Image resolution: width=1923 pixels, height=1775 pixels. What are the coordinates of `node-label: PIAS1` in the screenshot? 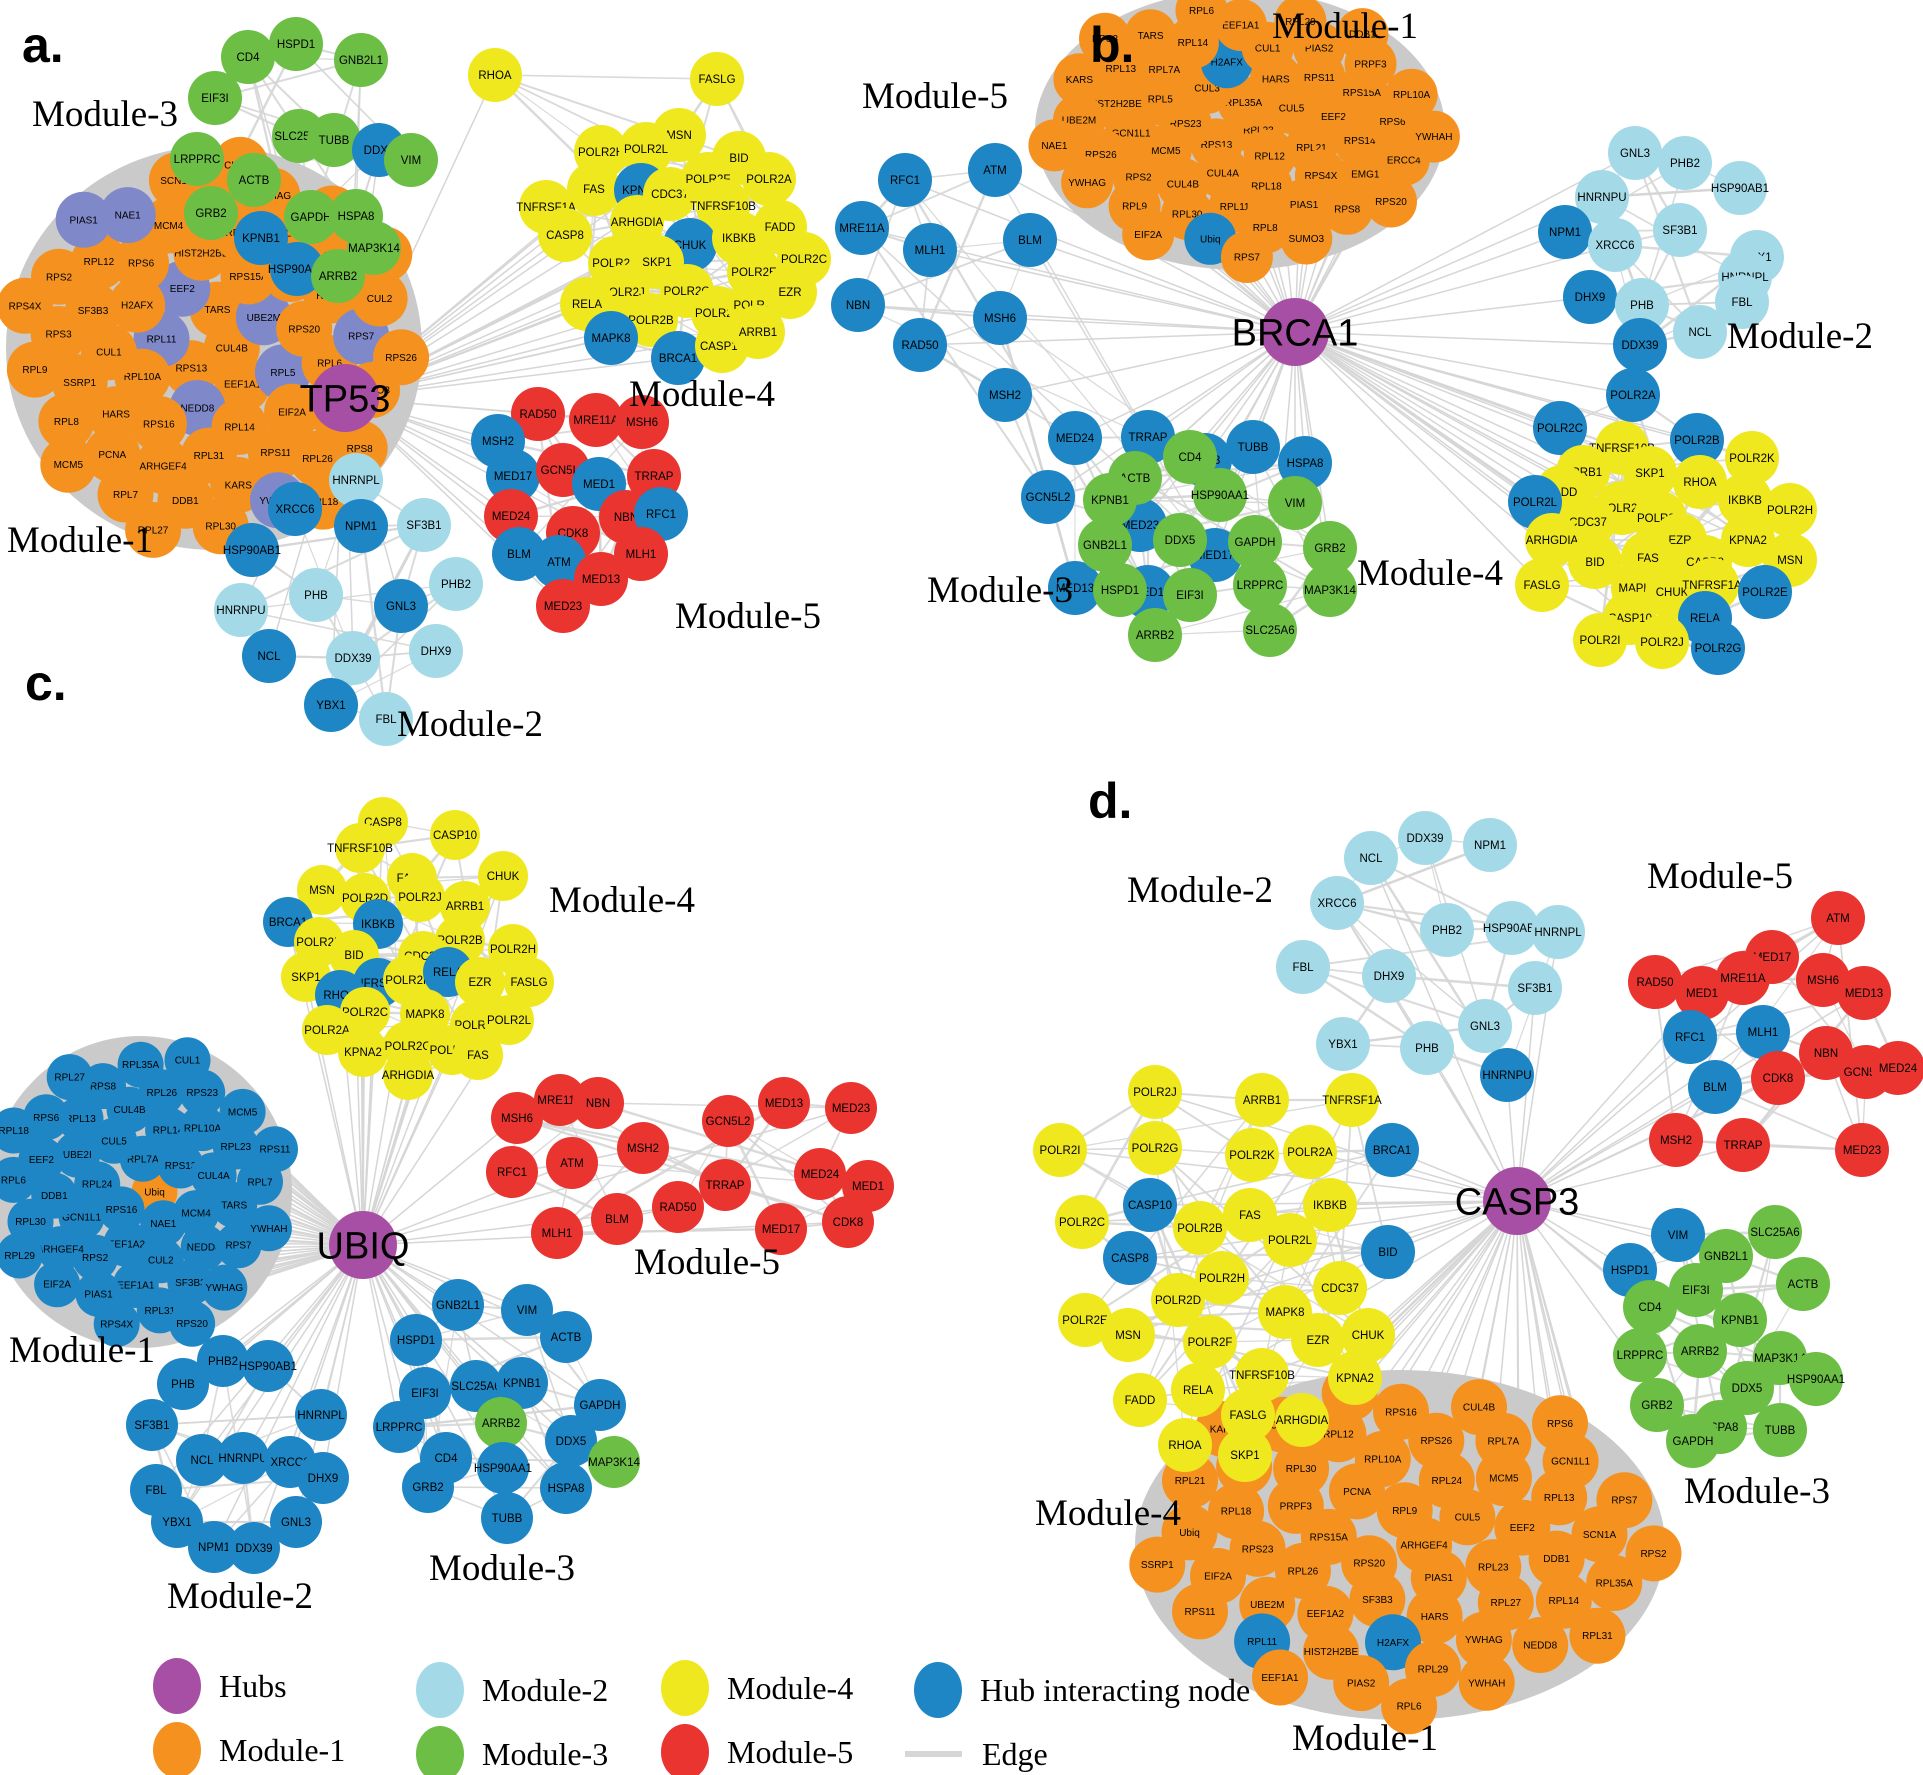 It's located at (98, 1294).